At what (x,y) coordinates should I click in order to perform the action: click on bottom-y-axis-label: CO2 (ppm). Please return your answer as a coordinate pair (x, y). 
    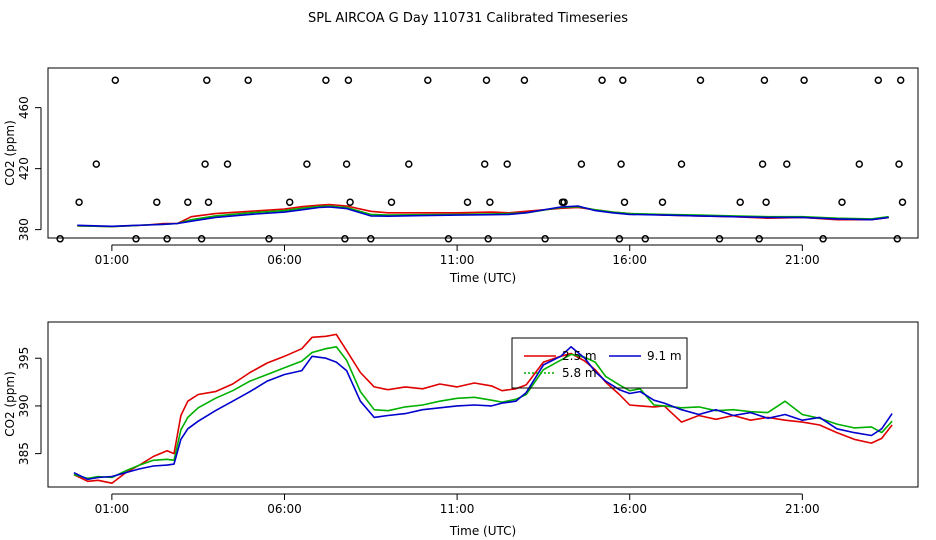
    Looking at the image, I should click on (10, 404).